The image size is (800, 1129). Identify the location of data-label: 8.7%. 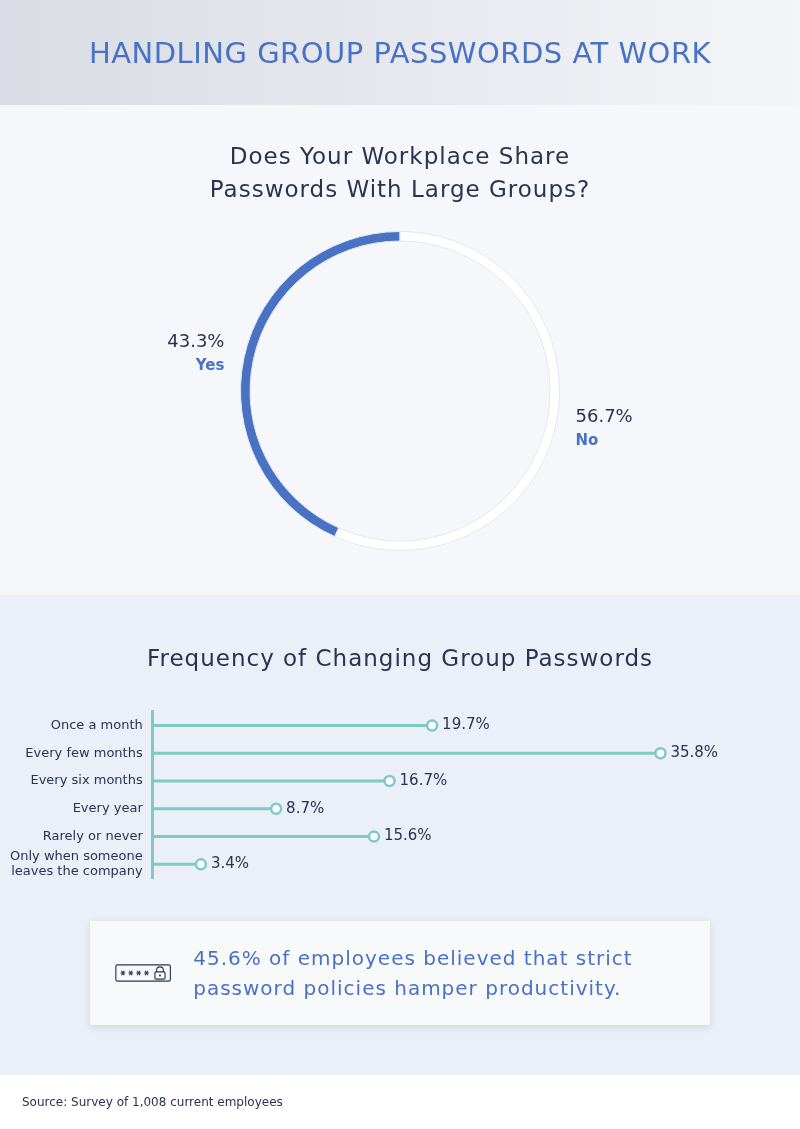
(305, 807).